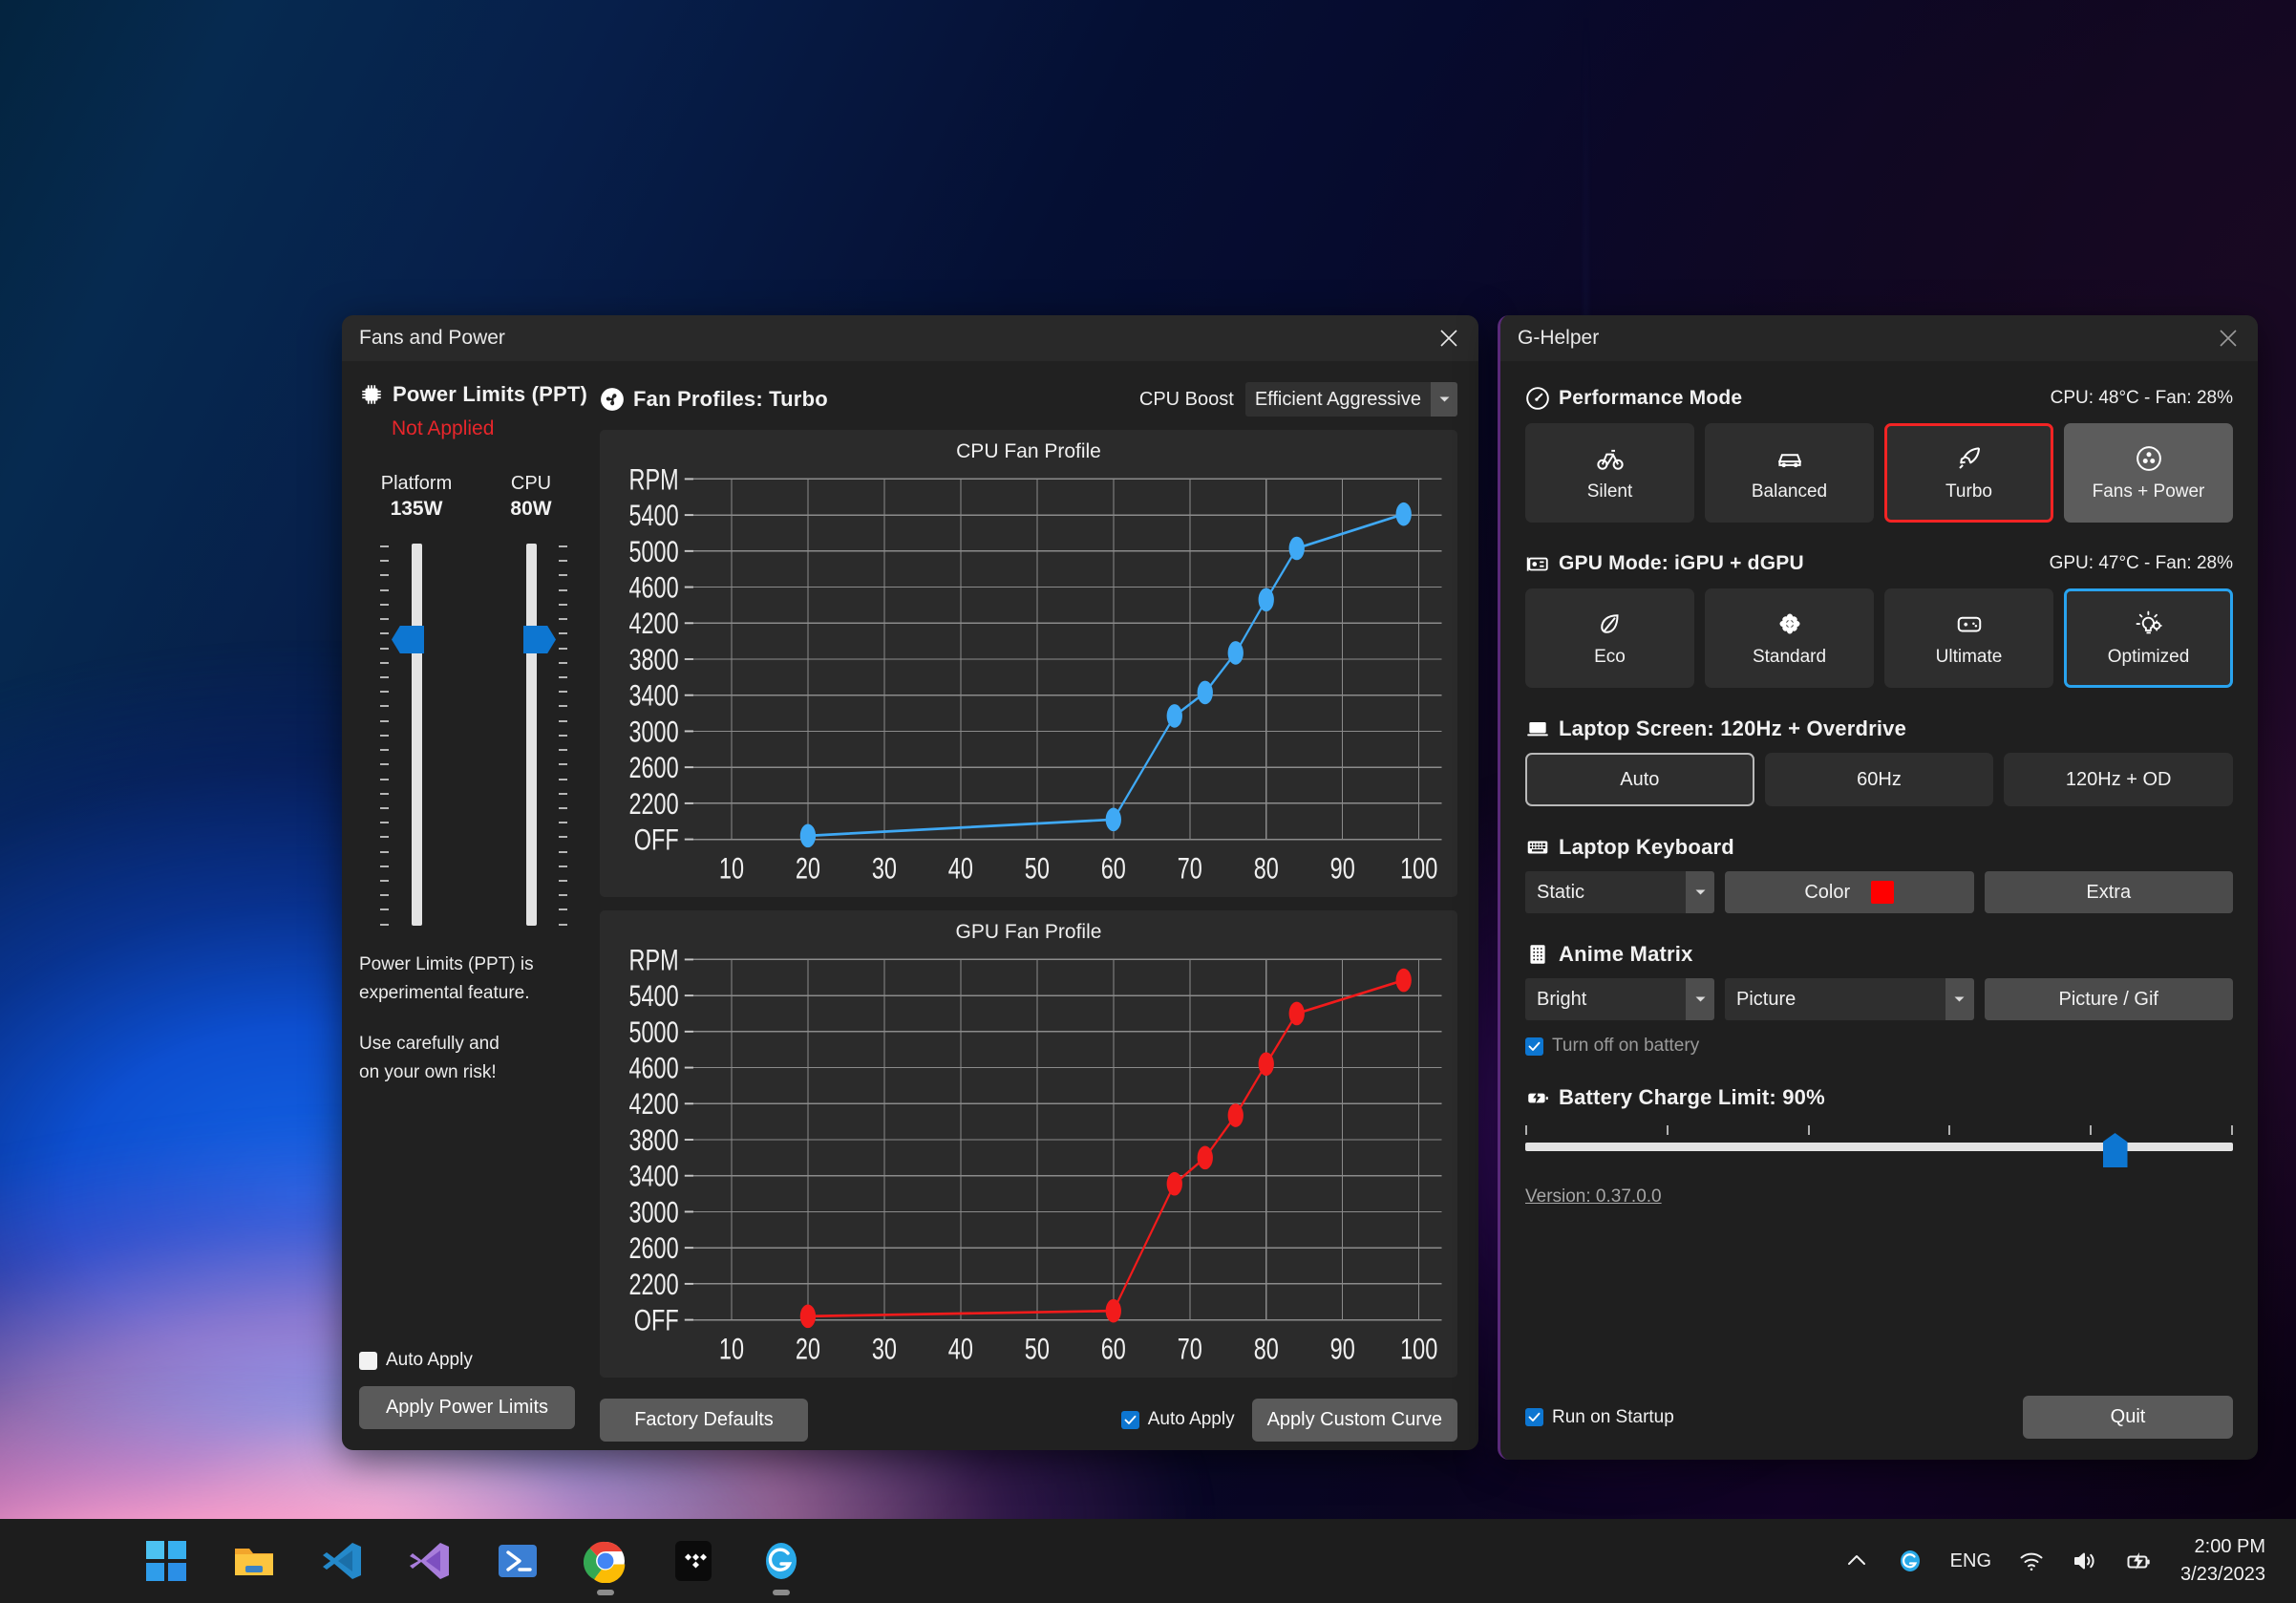  I want to click on chevron-up-icon, so click(1856, 1561).